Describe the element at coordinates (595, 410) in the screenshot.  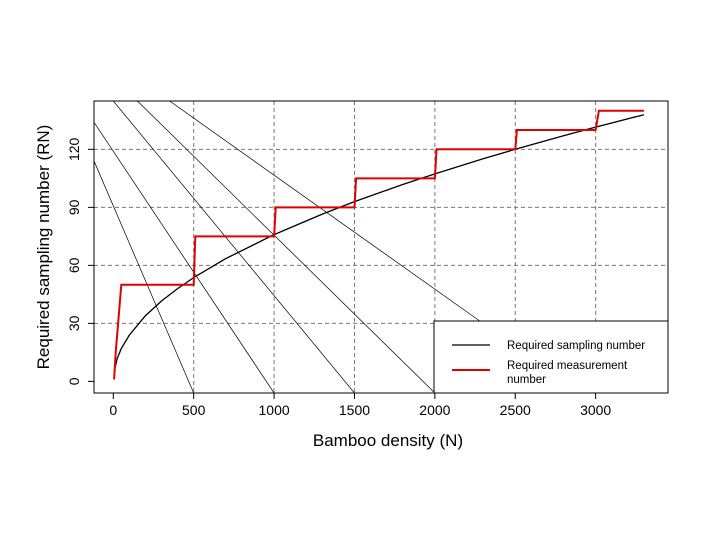
I see `x-tick-label: 3000` at that location.